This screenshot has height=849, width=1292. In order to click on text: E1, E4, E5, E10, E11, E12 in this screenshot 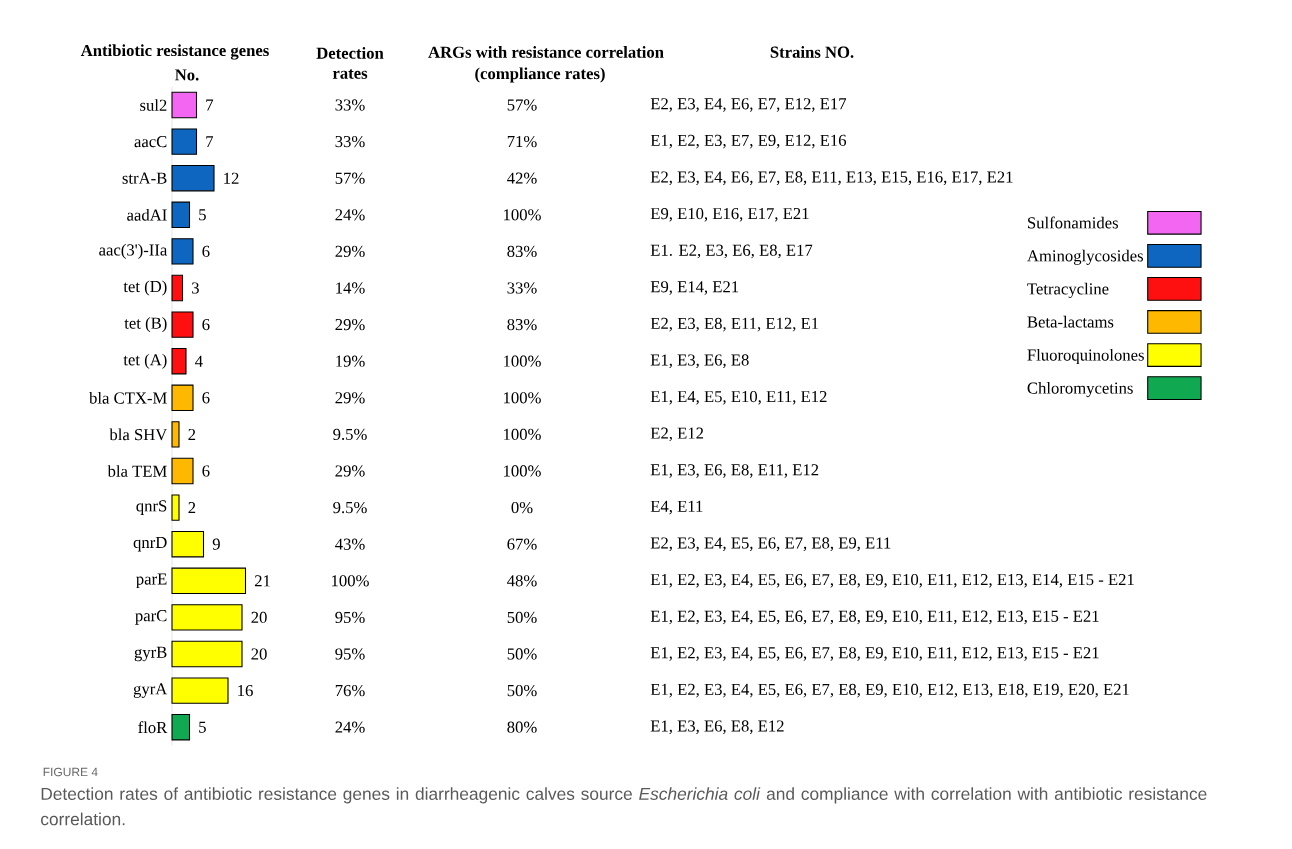, I will do `click(738, 397)`.